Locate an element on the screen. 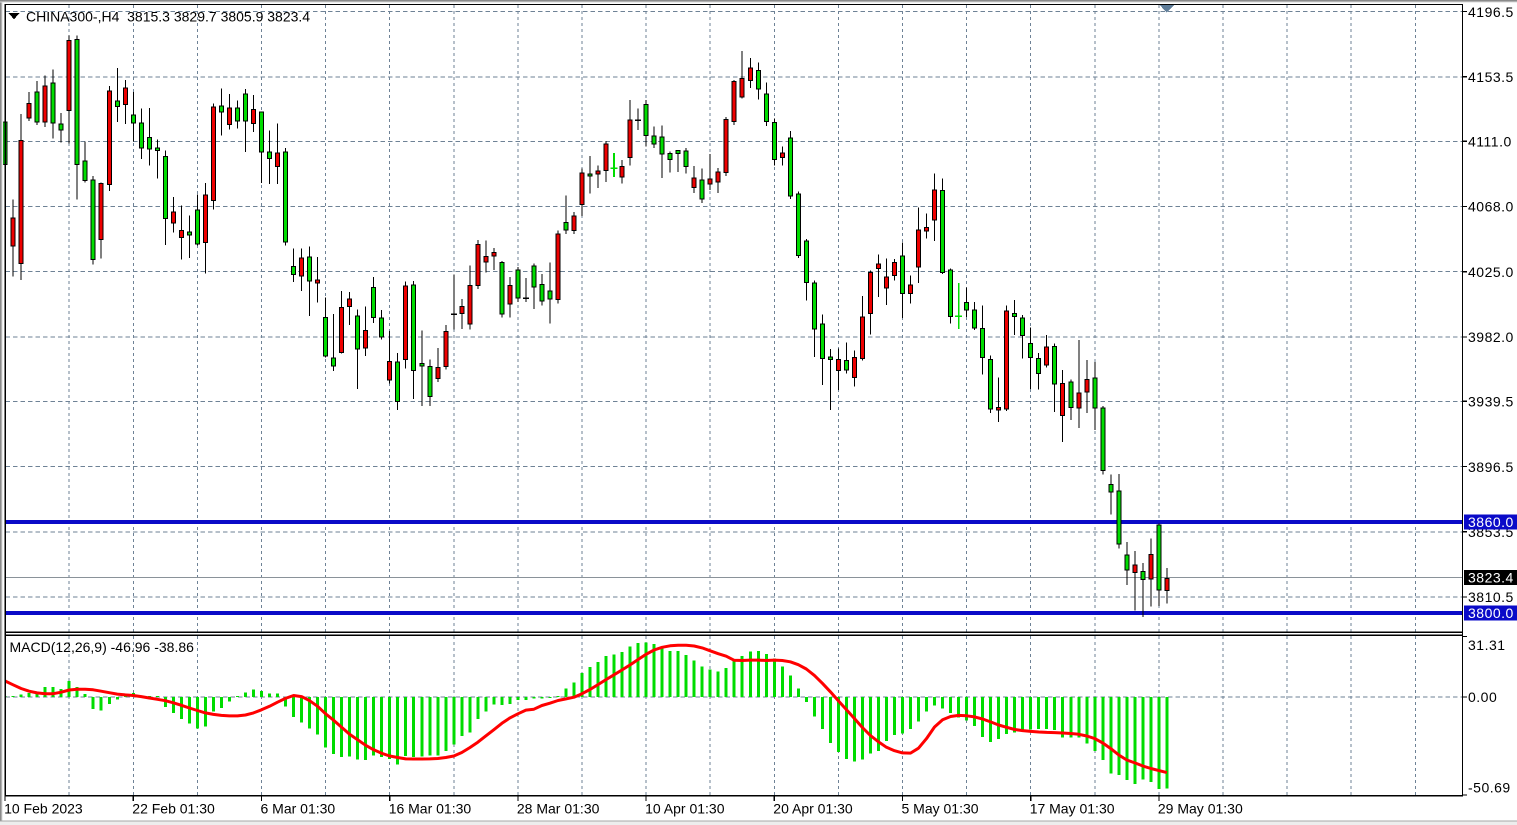 Image resolution: width=1517 pixels, height=825 pixels. svg-text: 3982.0 is located at coordinates (1491, 337).